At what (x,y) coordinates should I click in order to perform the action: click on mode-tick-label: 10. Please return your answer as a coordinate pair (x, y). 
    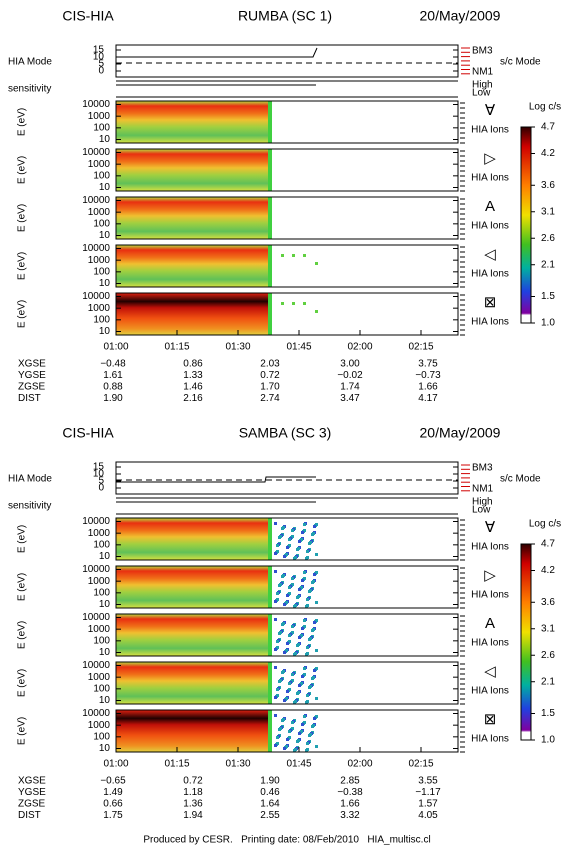
    Looking at the image, I should click on (99, 57).